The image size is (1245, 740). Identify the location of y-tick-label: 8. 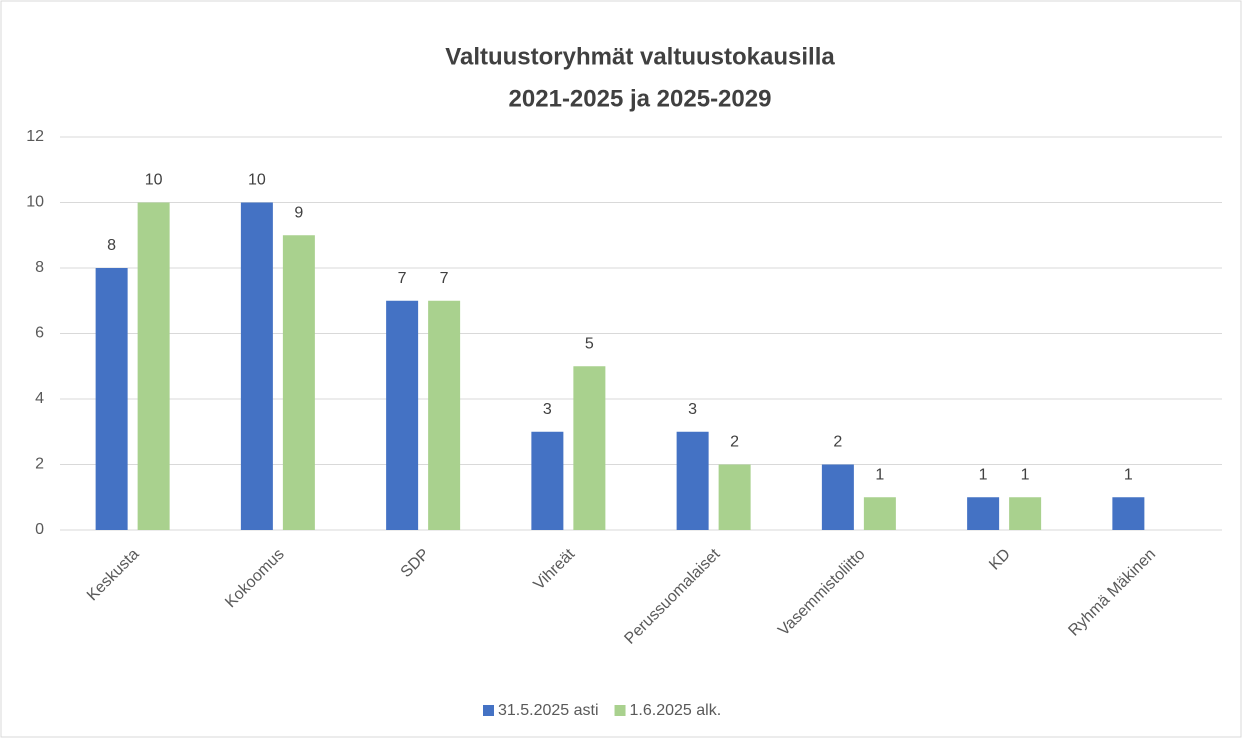
(39, 267).